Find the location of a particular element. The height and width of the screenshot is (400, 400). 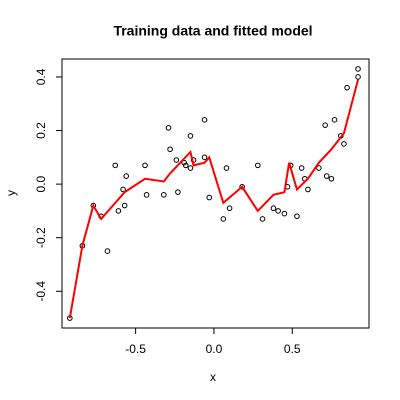

y-tick-label: 0.0 is located at coordinates (41, 183).